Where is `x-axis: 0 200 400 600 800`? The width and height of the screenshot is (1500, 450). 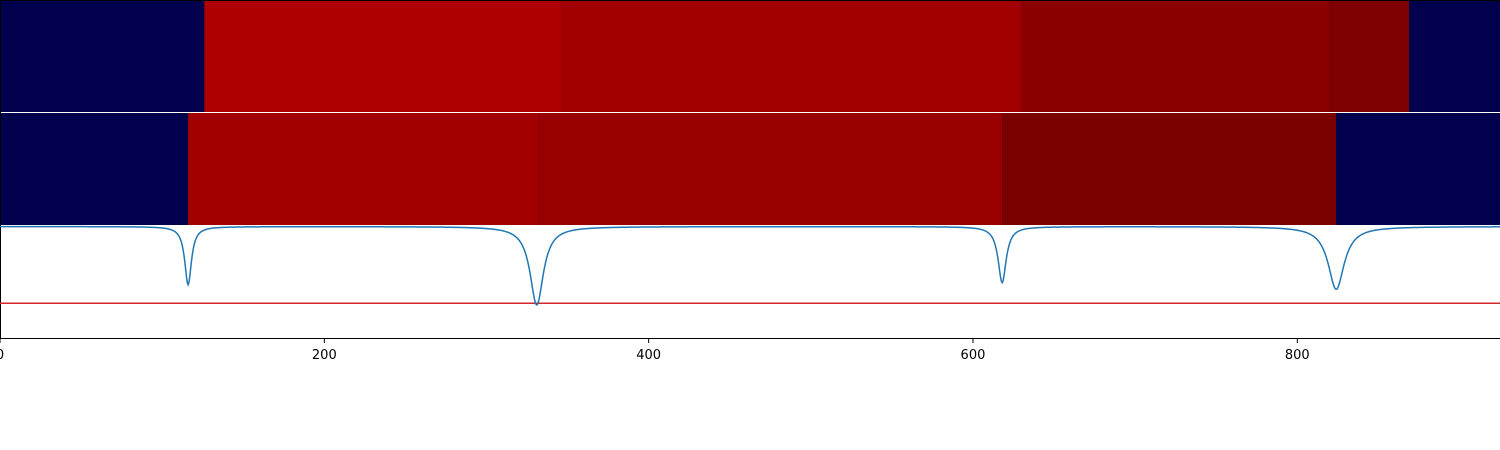 x-axis: 0 200 400 600 800 is located at coordinates (655, 350).